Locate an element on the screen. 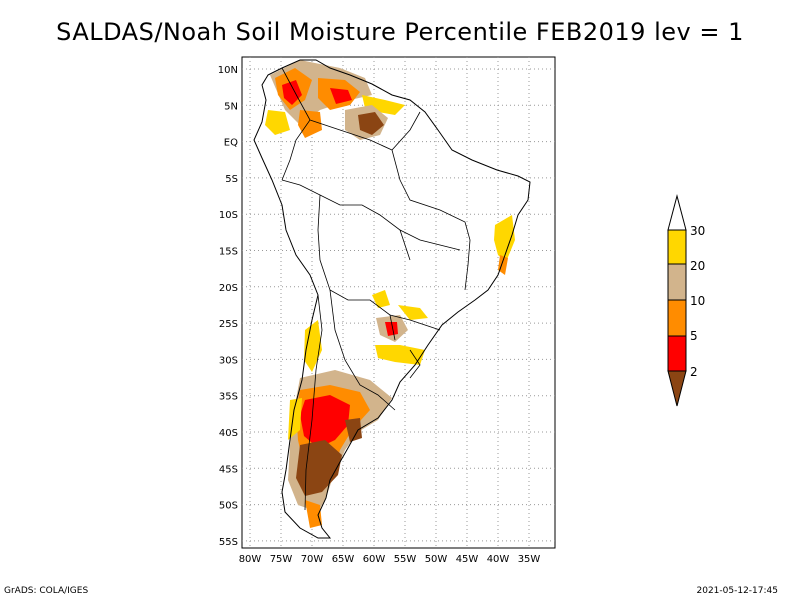  legend-top-arrow is located at coordinates (677, 212).